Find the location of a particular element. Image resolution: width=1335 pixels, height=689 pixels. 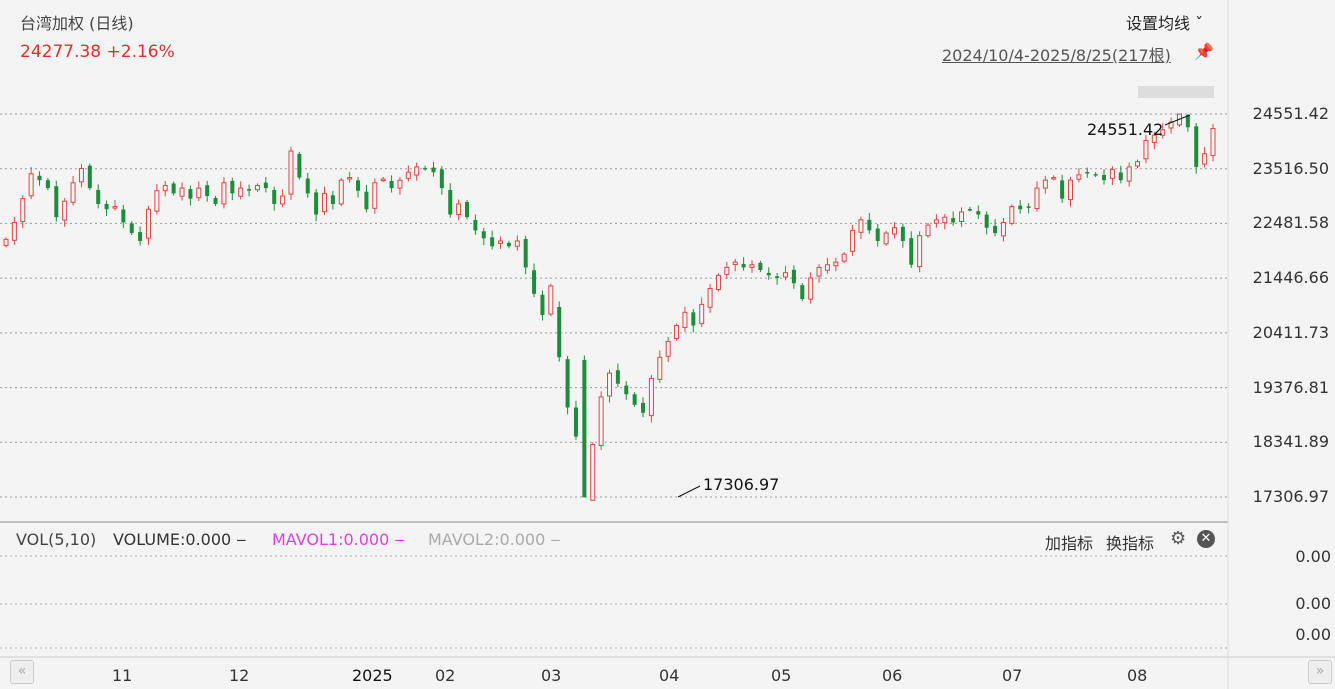

y-tick-label: 23516.50 is located at coordinates (1290, 168).